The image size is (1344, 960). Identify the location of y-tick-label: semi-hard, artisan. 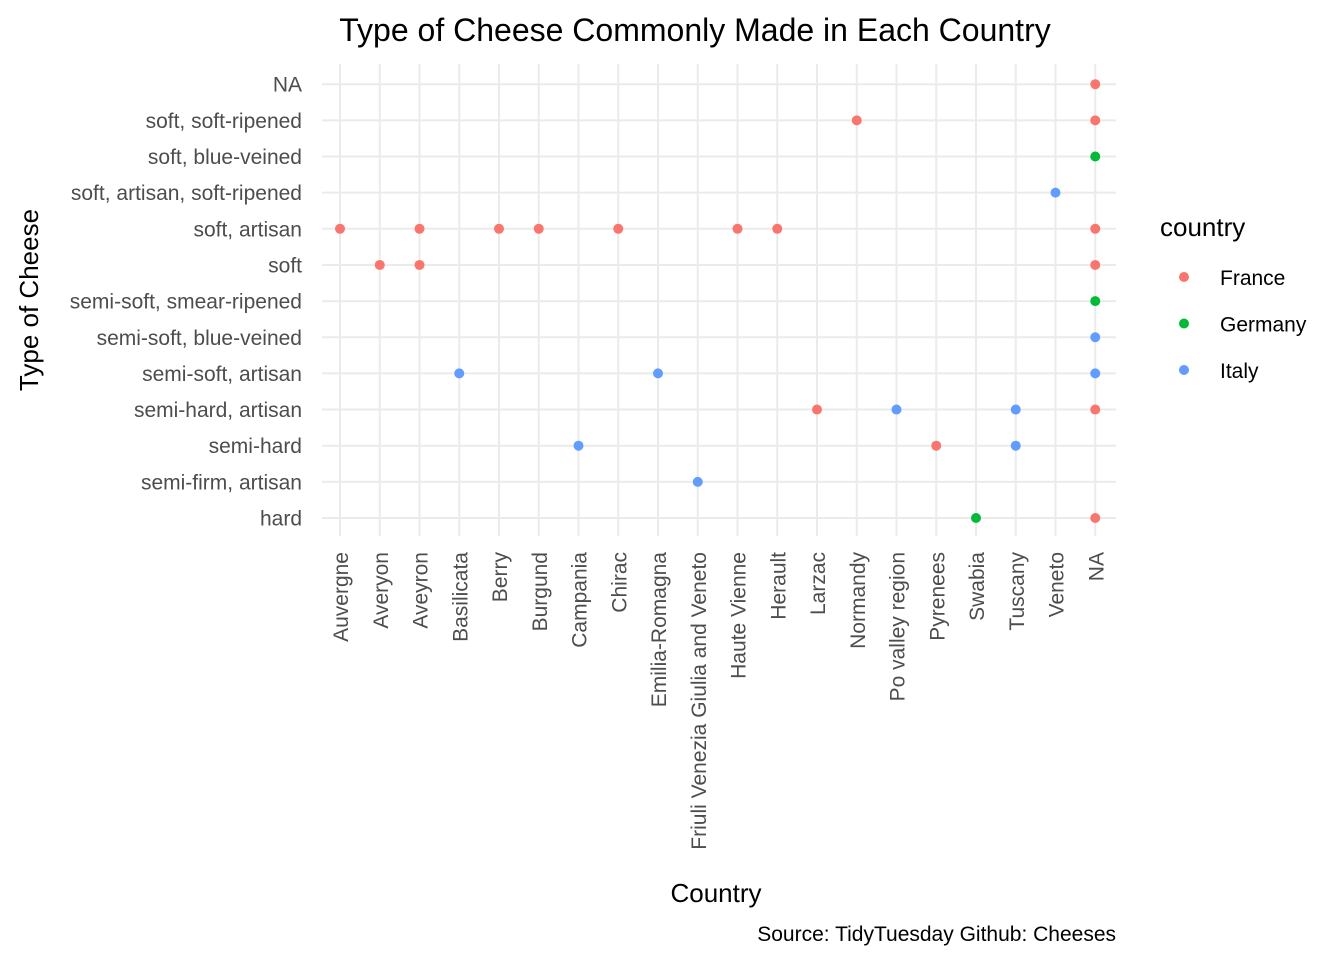
(218, 410).